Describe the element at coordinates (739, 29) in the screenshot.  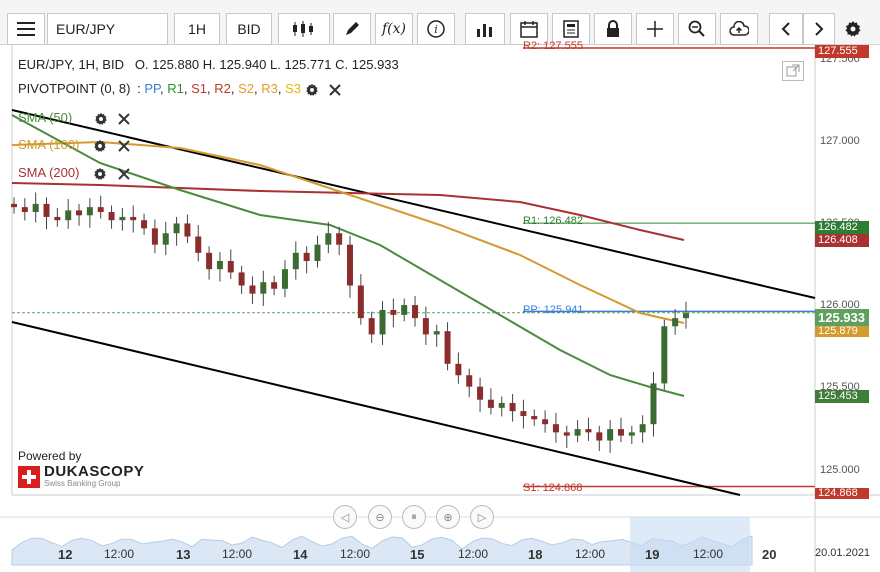
I see `upload-button` at that location.